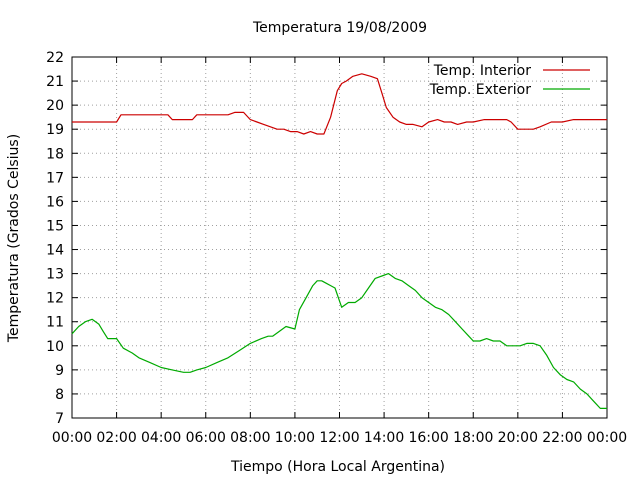 The height and width of the screenshot is (484, 640). Describe the element at coordinates (55, 299) in the screenshot. I see `y-tick-label: 12` at that location.